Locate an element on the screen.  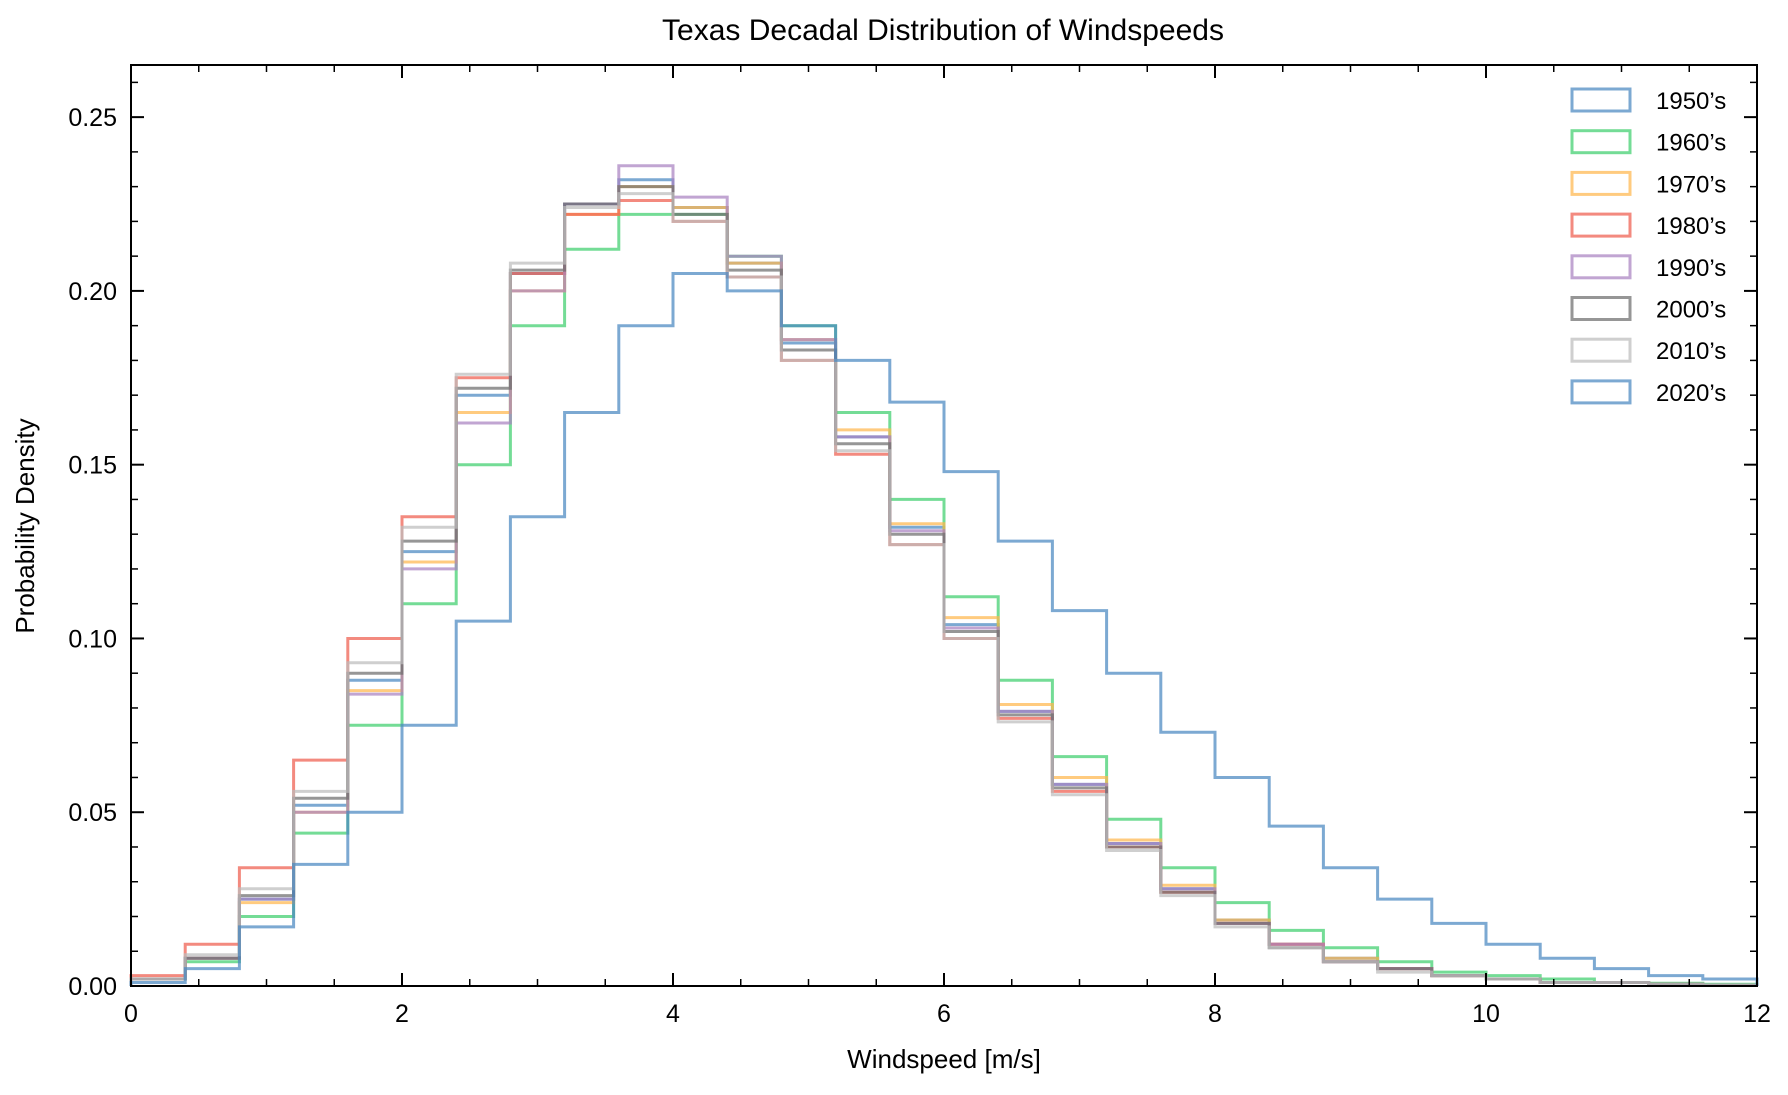
x-tick-label: 0 is located at coordinates (131, 1014).